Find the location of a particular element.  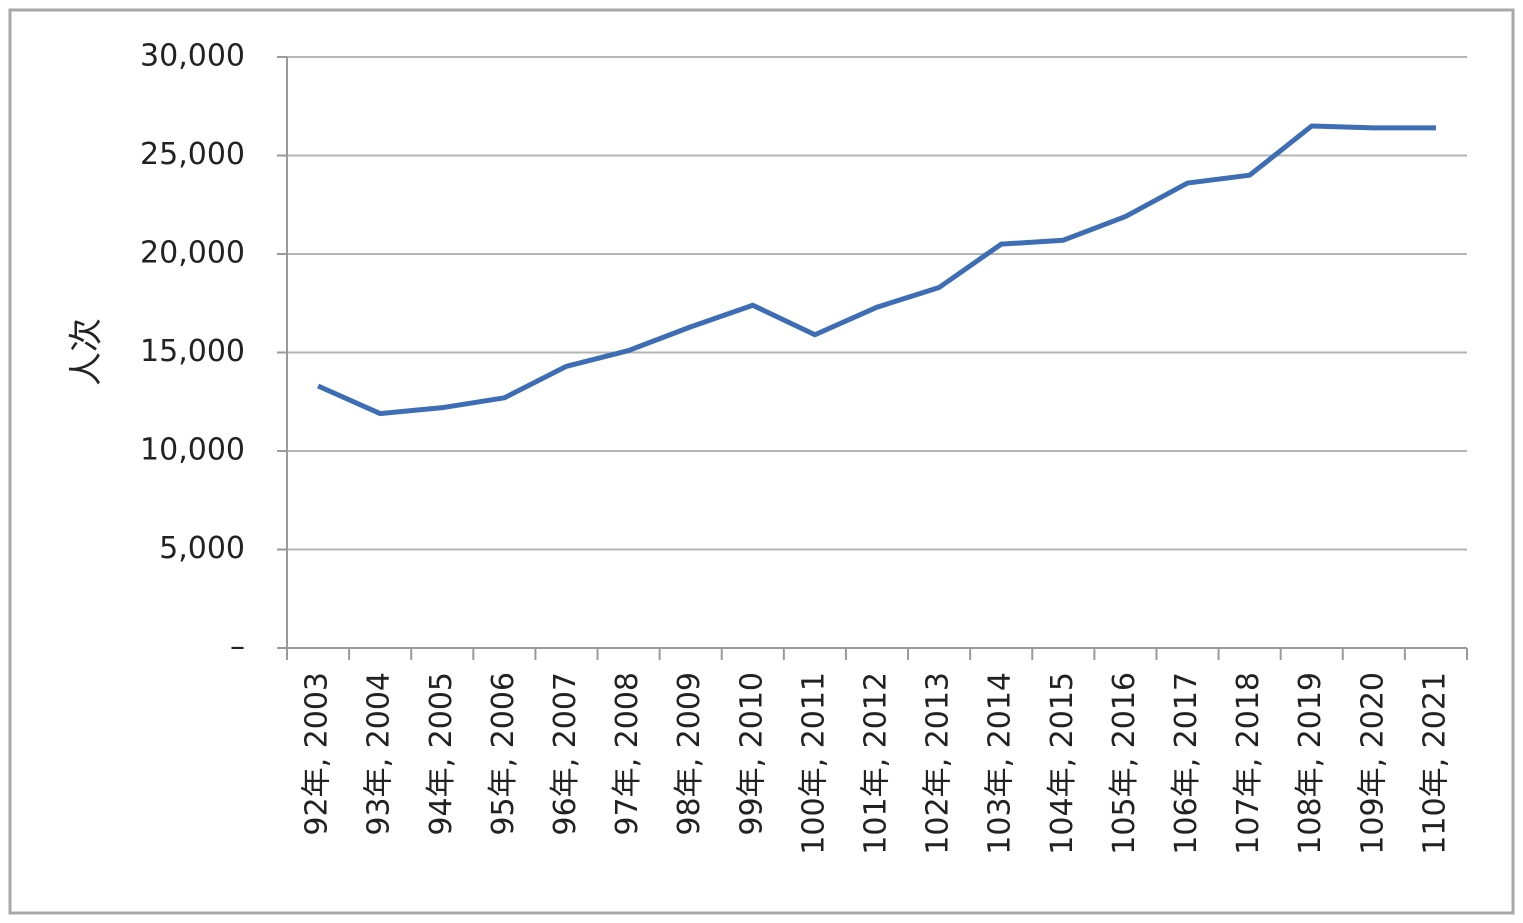

x-tick-label: 109年, 2020 is located at coordinates (1372, 763).